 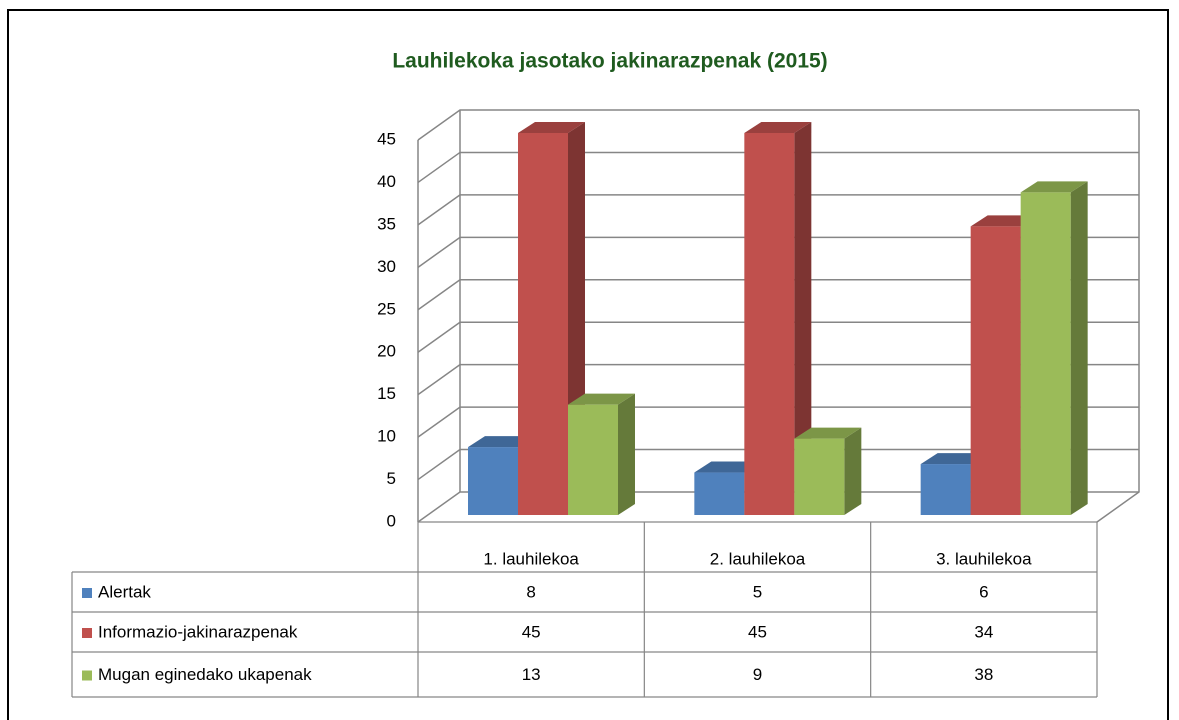 What do you see at coordinates (531, 674) in the screenshot?
I see `table-cell: 13` at bounding box center [531, 674].